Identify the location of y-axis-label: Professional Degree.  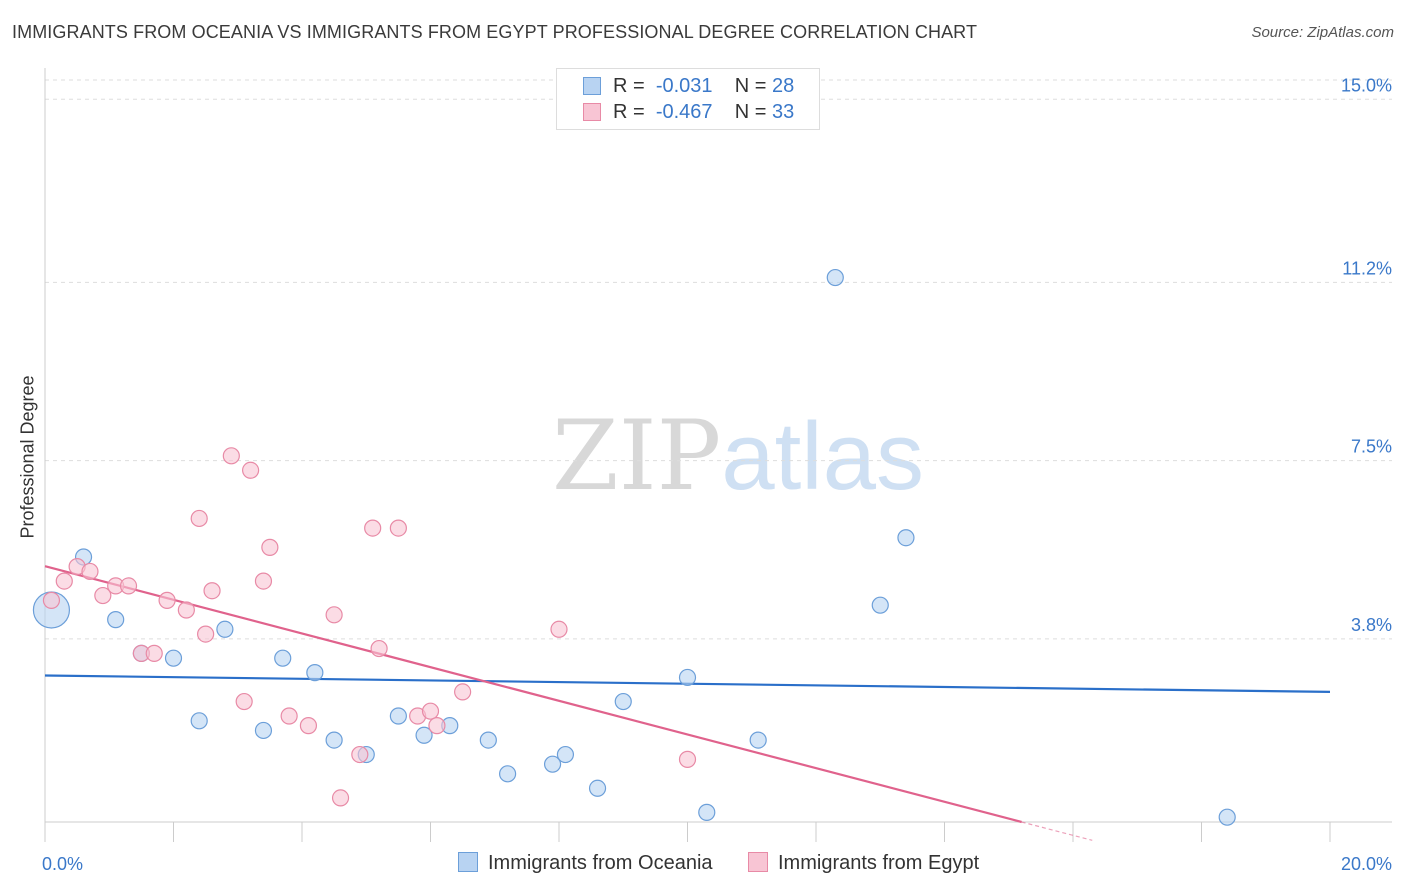
(27, 457).